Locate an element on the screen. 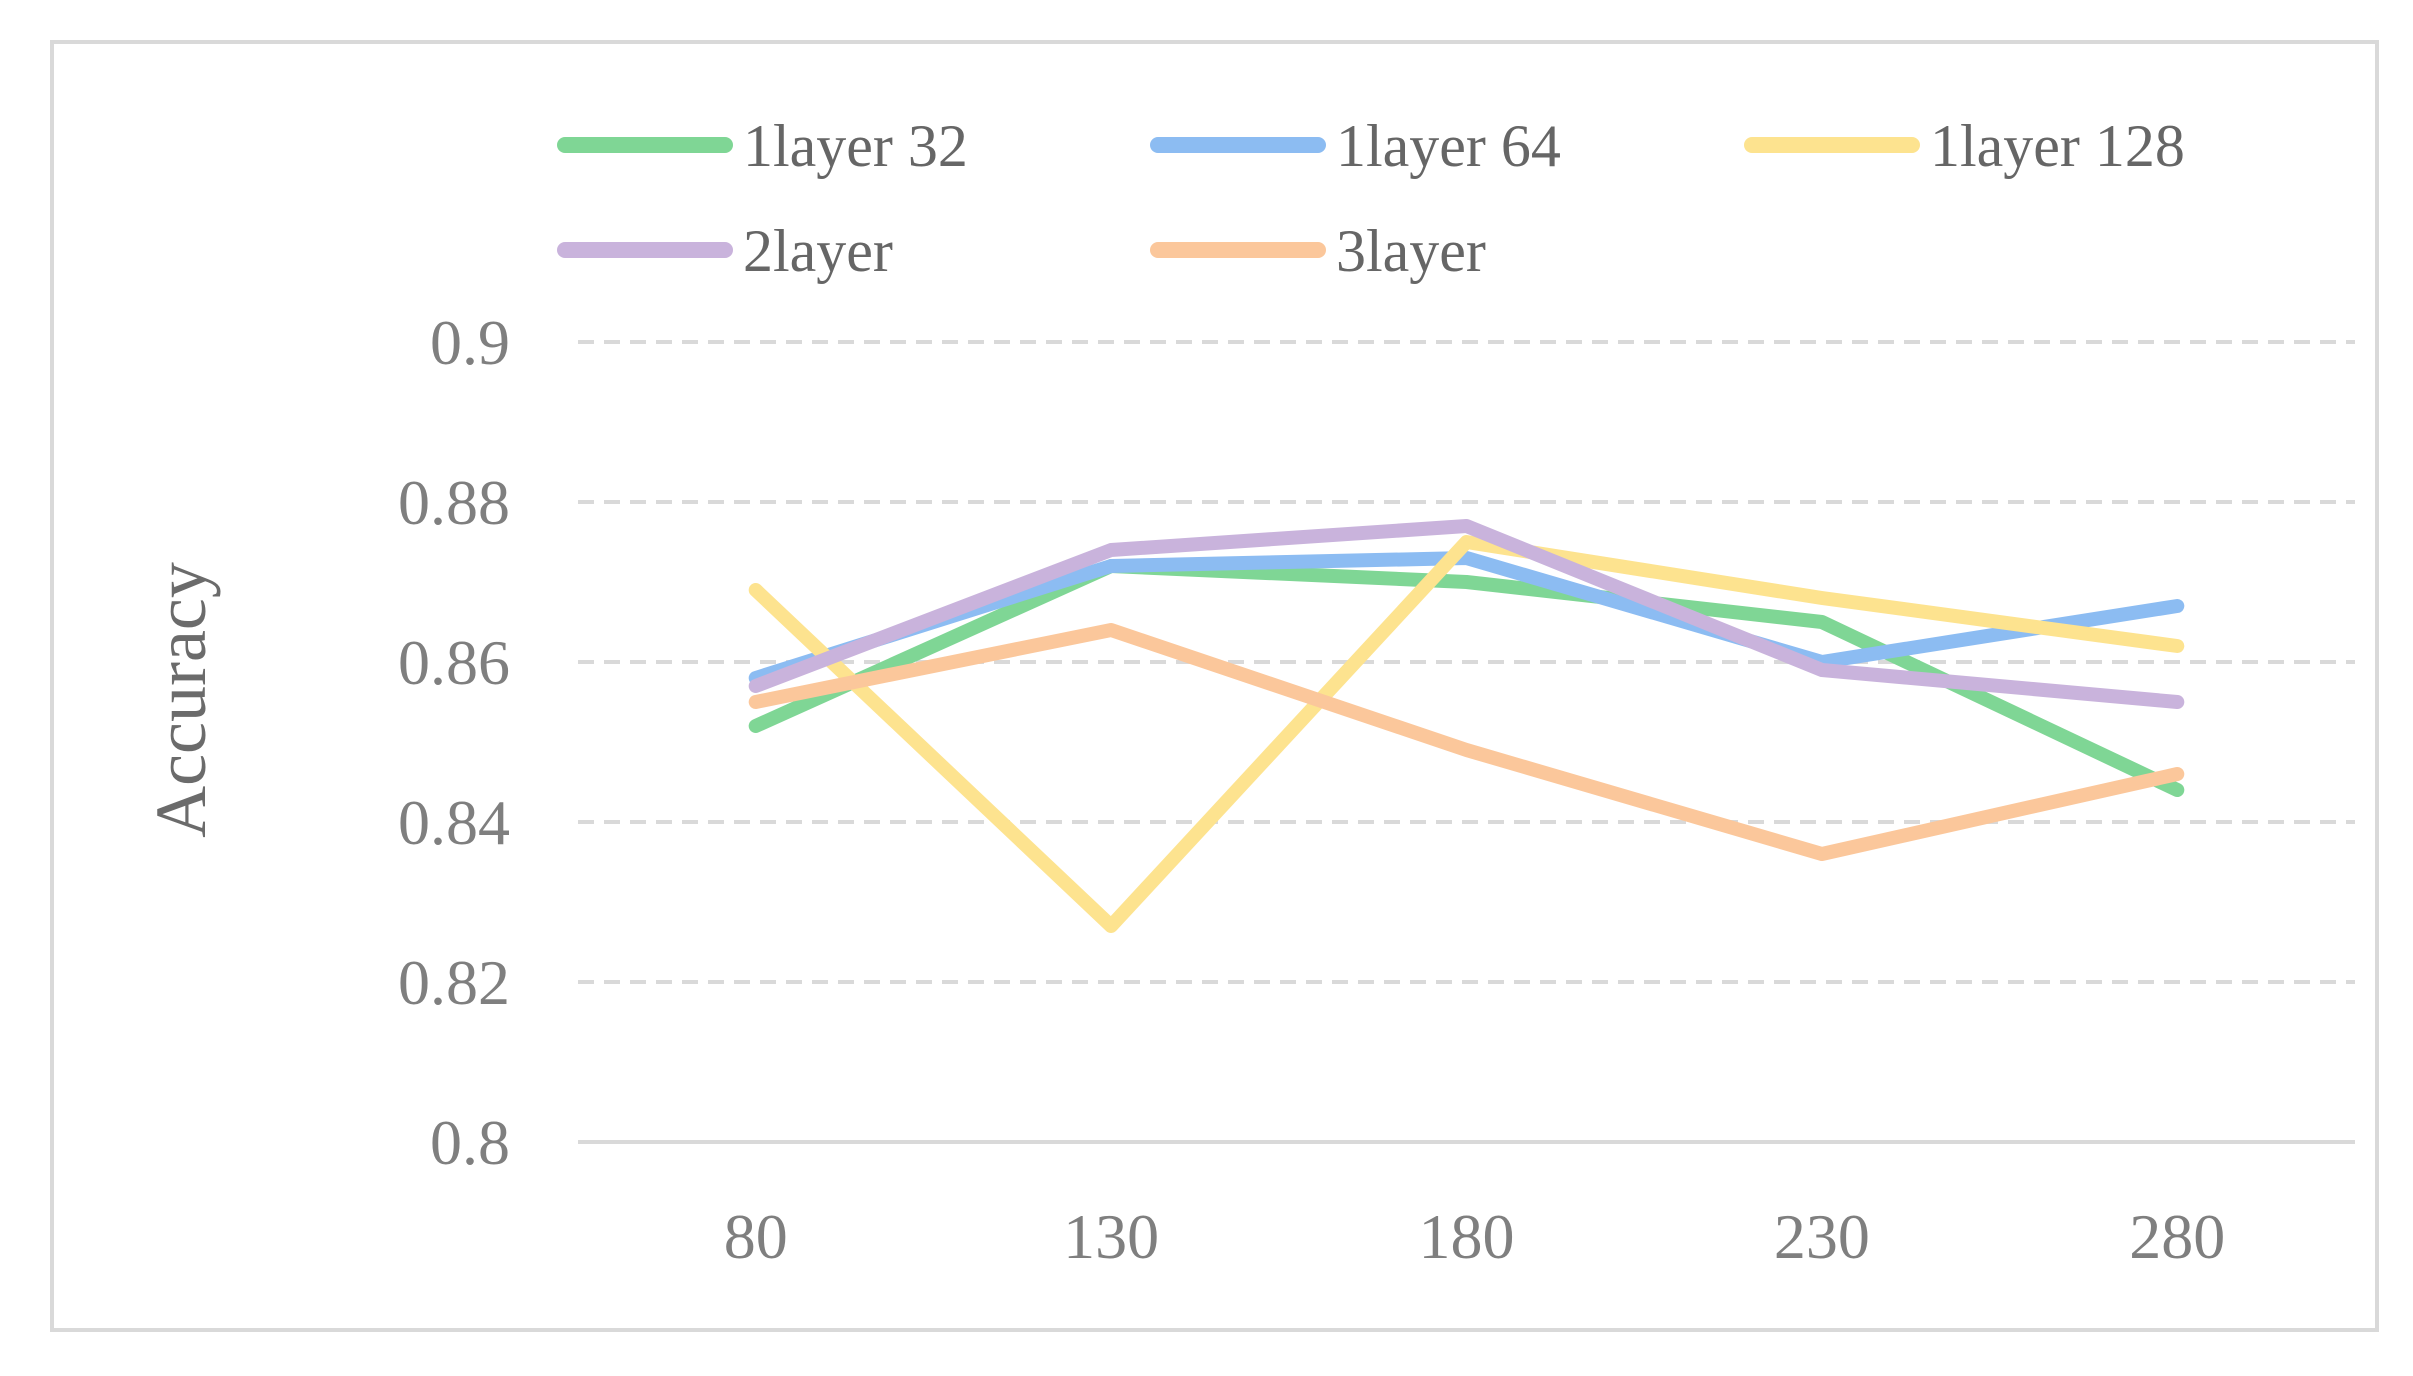 The width and height of the screenshot is (2413, 1376). legend-label: 3layer is located at coordinates (1411, 251).